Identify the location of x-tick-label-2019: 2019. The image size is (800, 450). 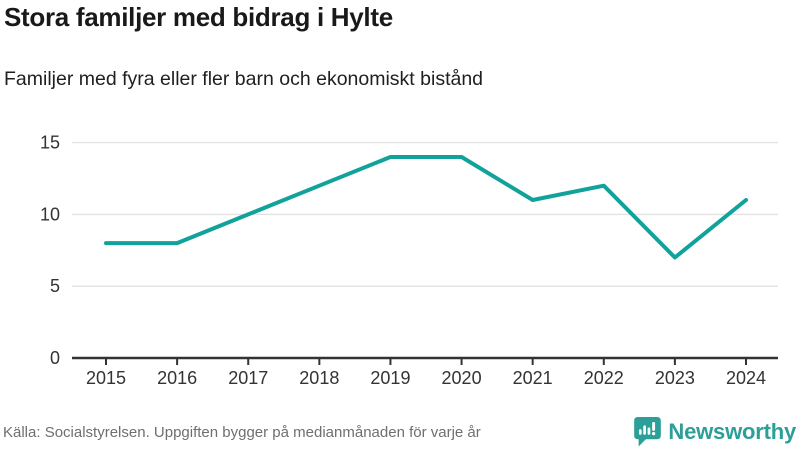
(390, 378).